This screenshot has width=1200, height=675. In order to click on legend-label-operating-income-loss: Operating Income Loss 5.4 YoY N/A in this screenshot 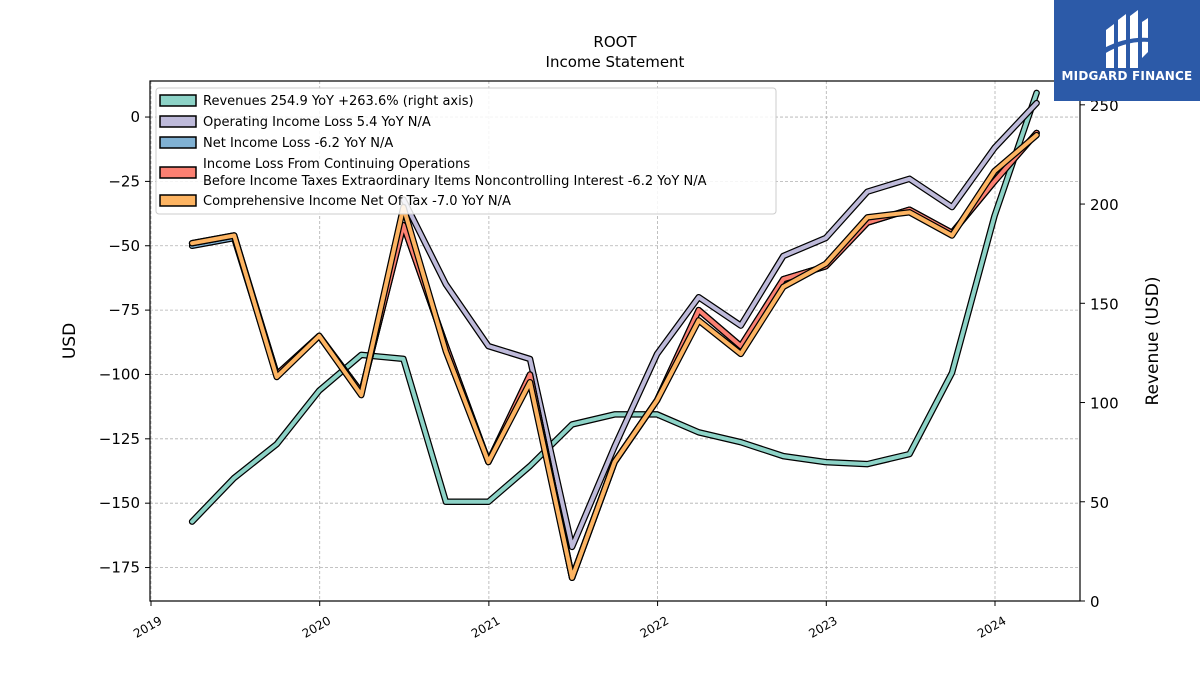, I will do `click(317, 122)`.